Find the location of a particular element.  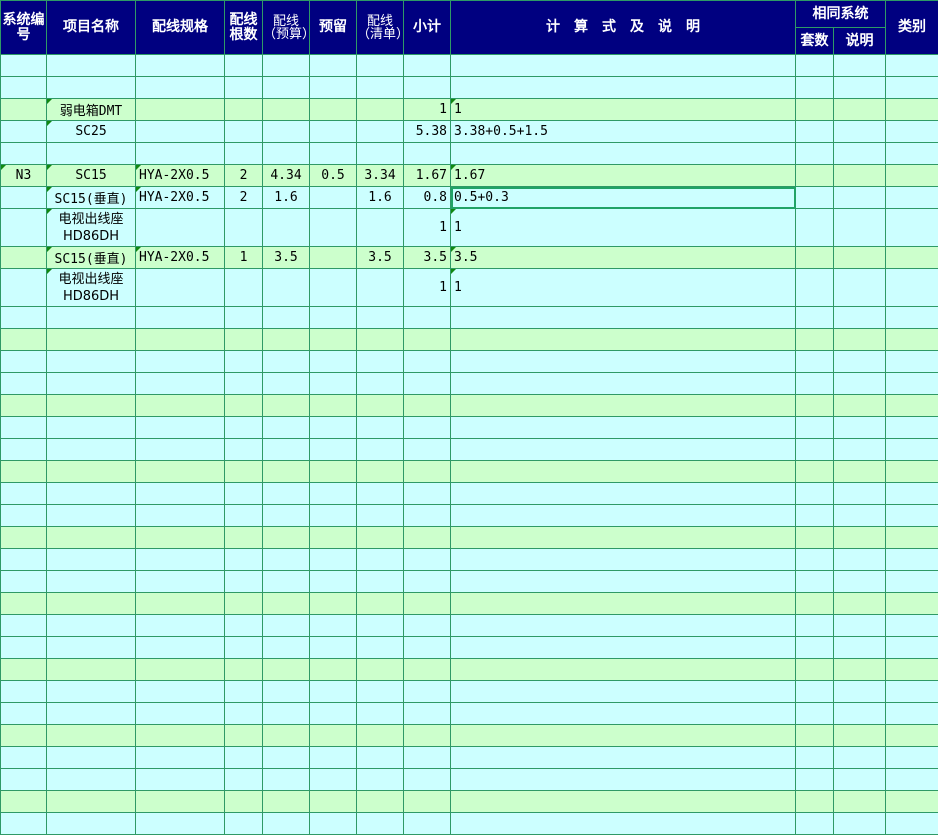

cell-wire-list: 3.5 is located at coordinates (380, 258).